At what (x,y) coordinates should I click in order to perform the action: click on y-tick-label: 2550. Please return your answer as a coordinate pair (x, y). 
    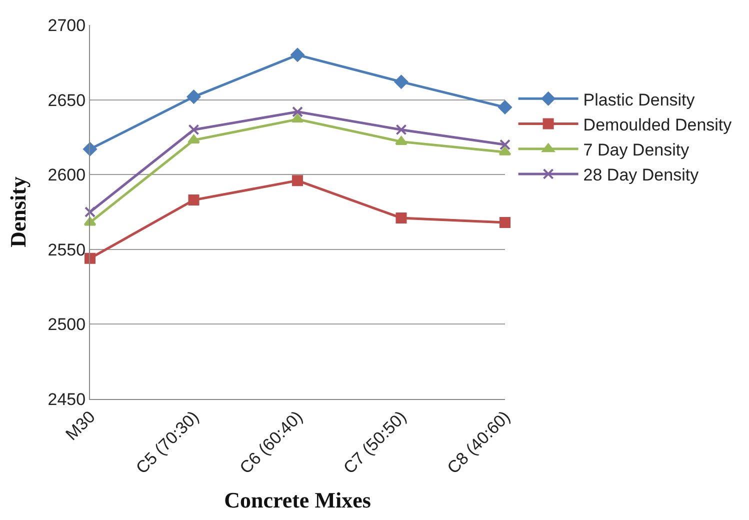
    Looking at the image, I should click on (67, 250).